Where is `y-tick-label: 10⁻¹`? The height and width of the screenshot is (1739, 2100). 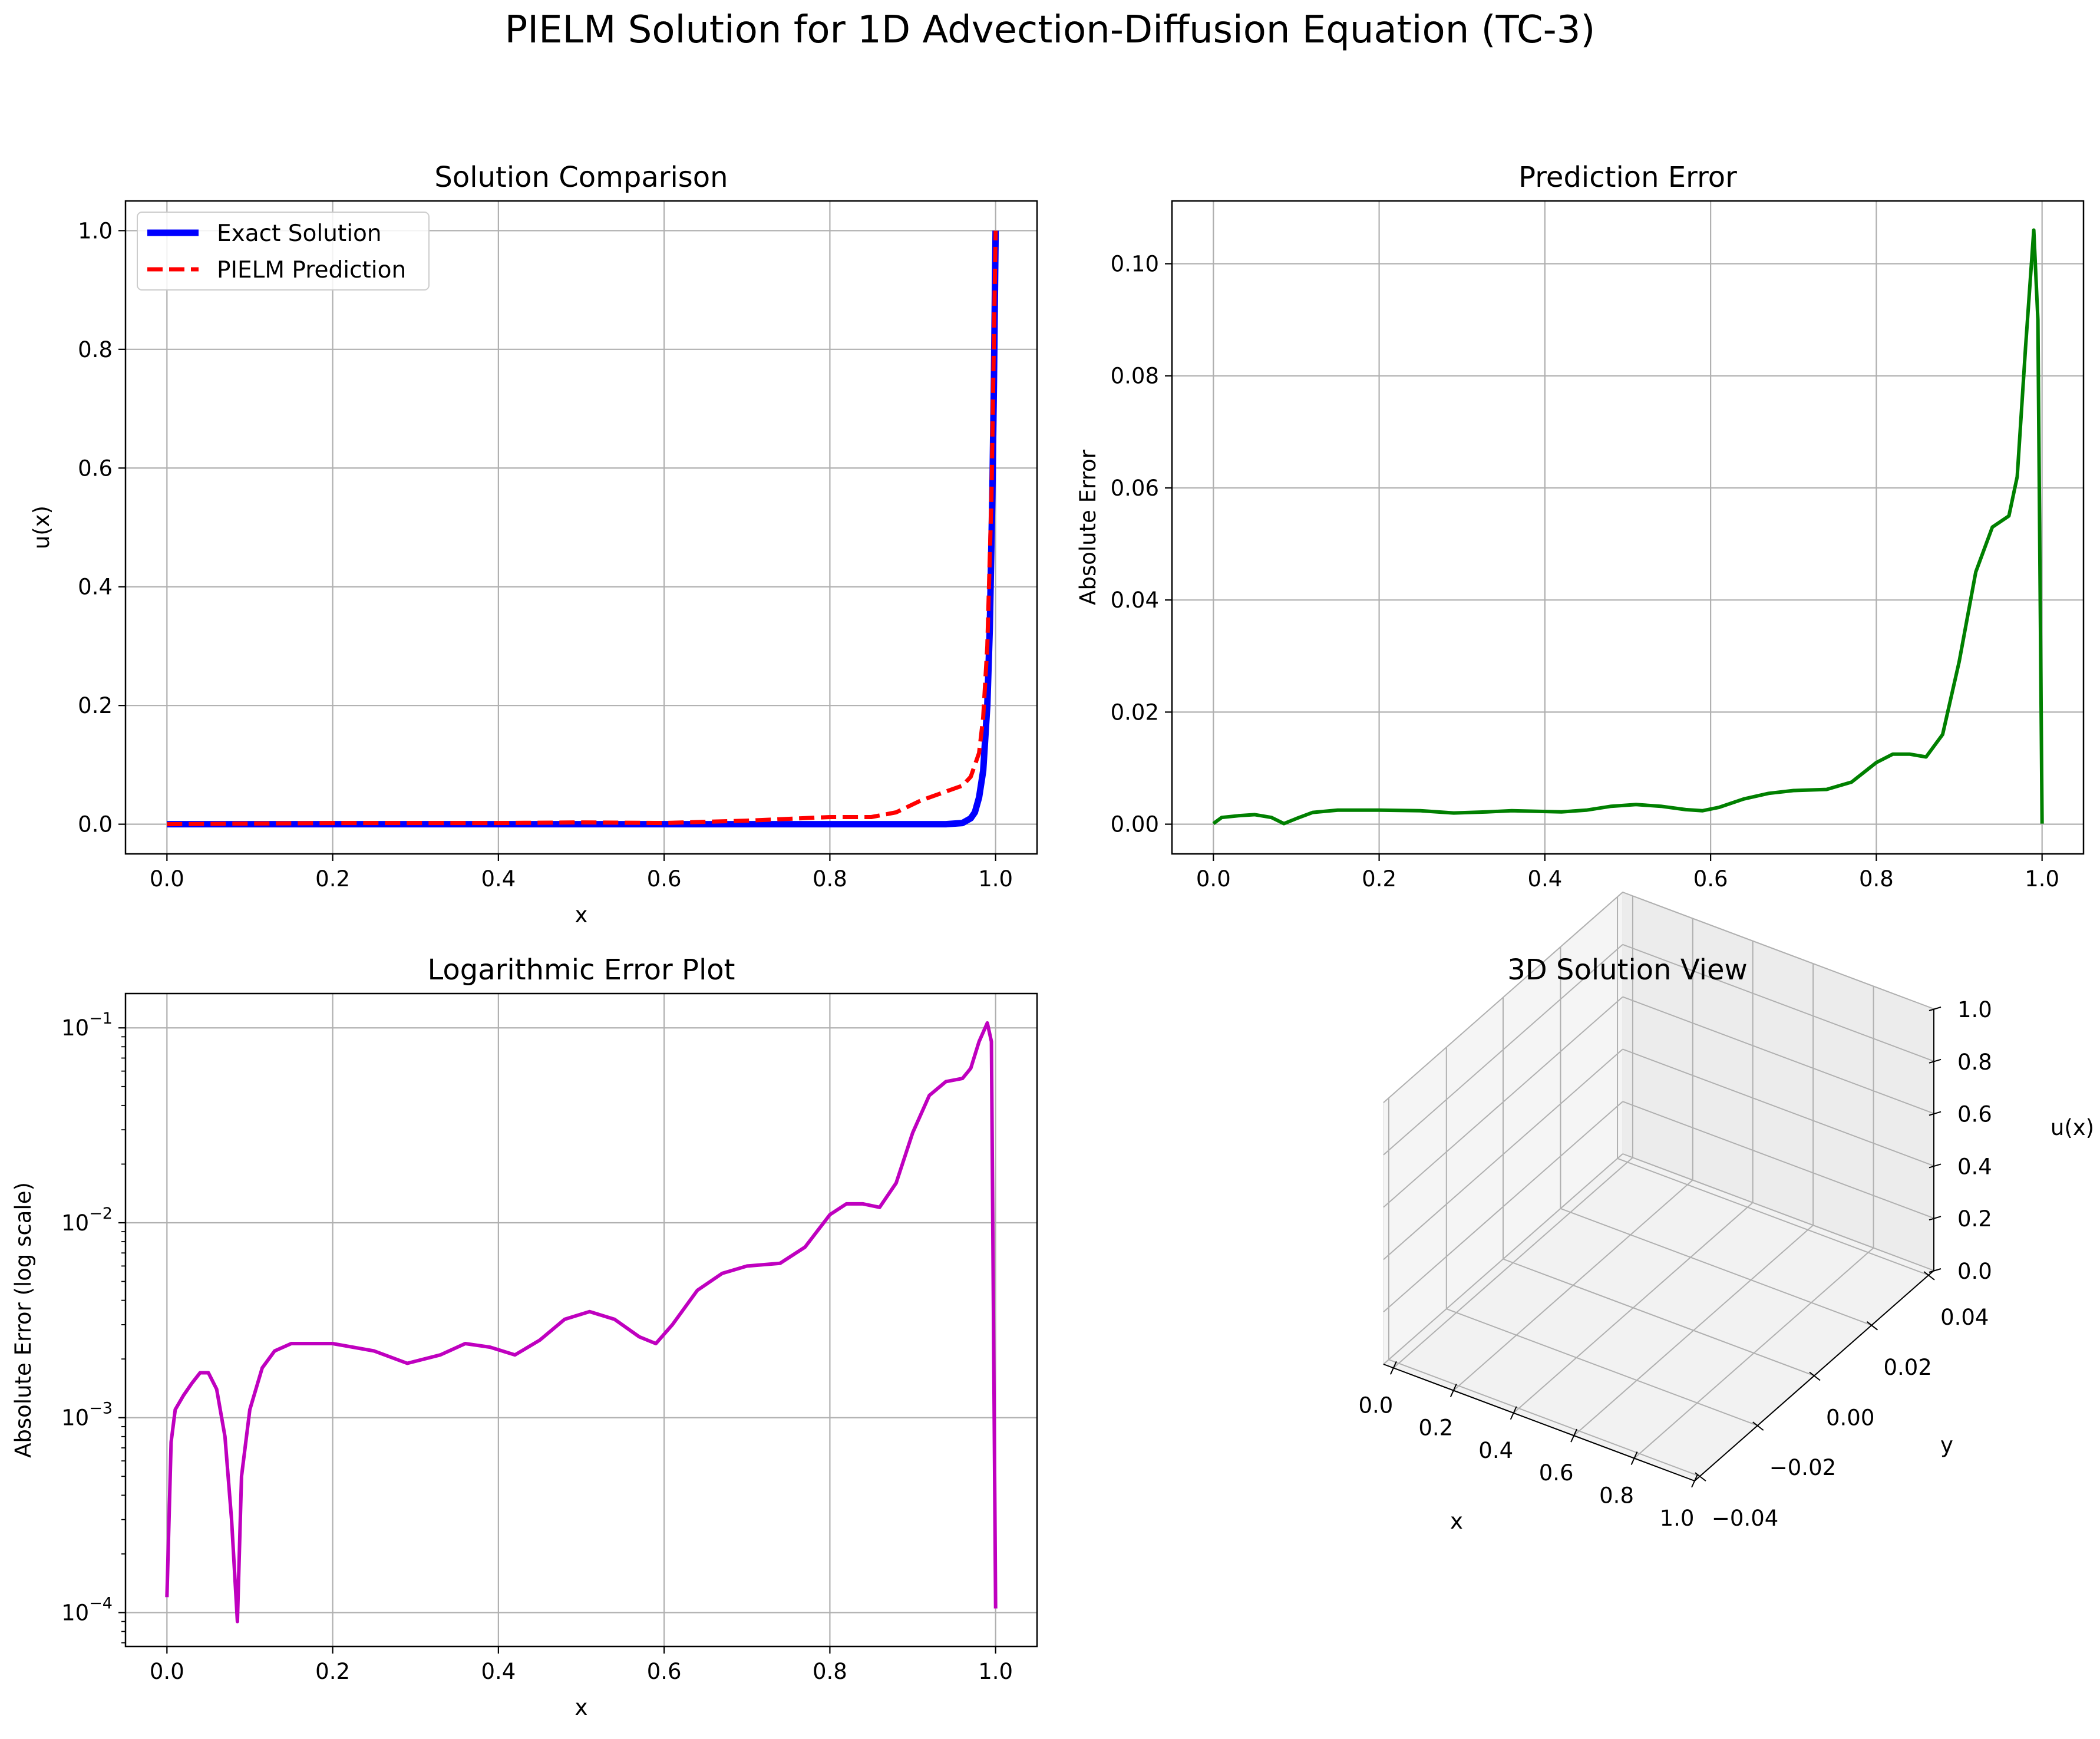
y-tick-label: 10⁻¹ is located at coordinates (87, 1025).